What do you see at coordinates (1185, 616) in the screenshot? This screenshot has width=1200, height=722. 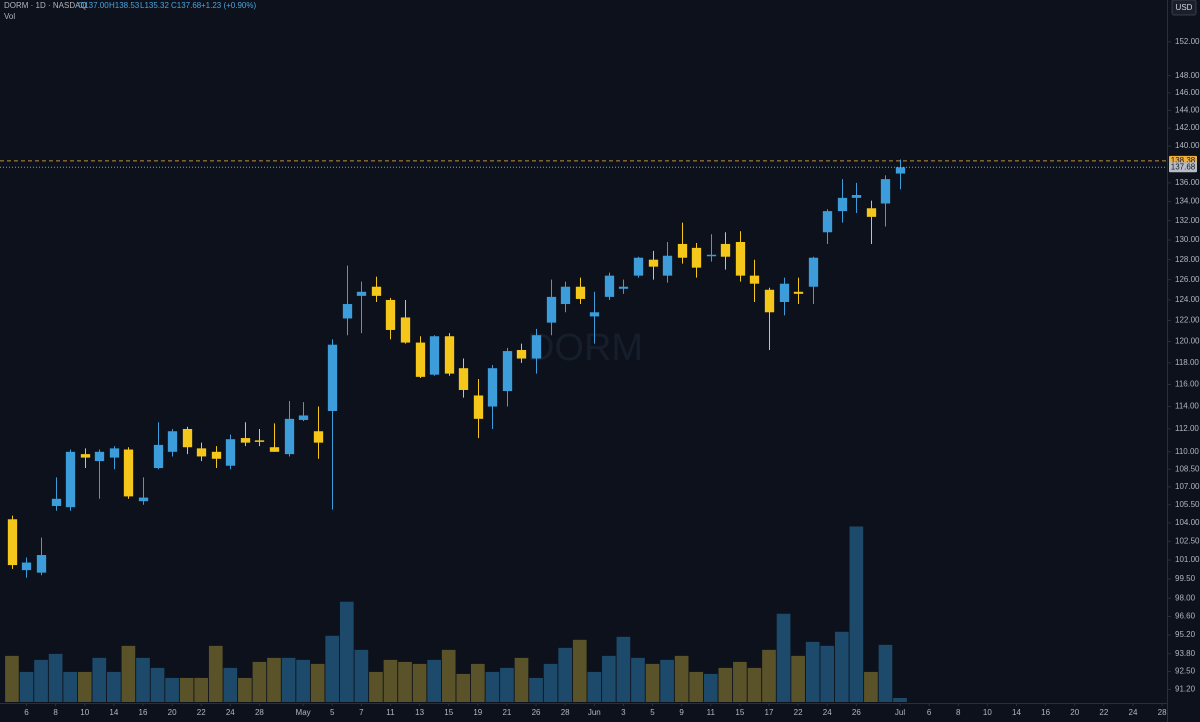 I see `y-tick-label: 96.60` at bounding box center [1185, 616].